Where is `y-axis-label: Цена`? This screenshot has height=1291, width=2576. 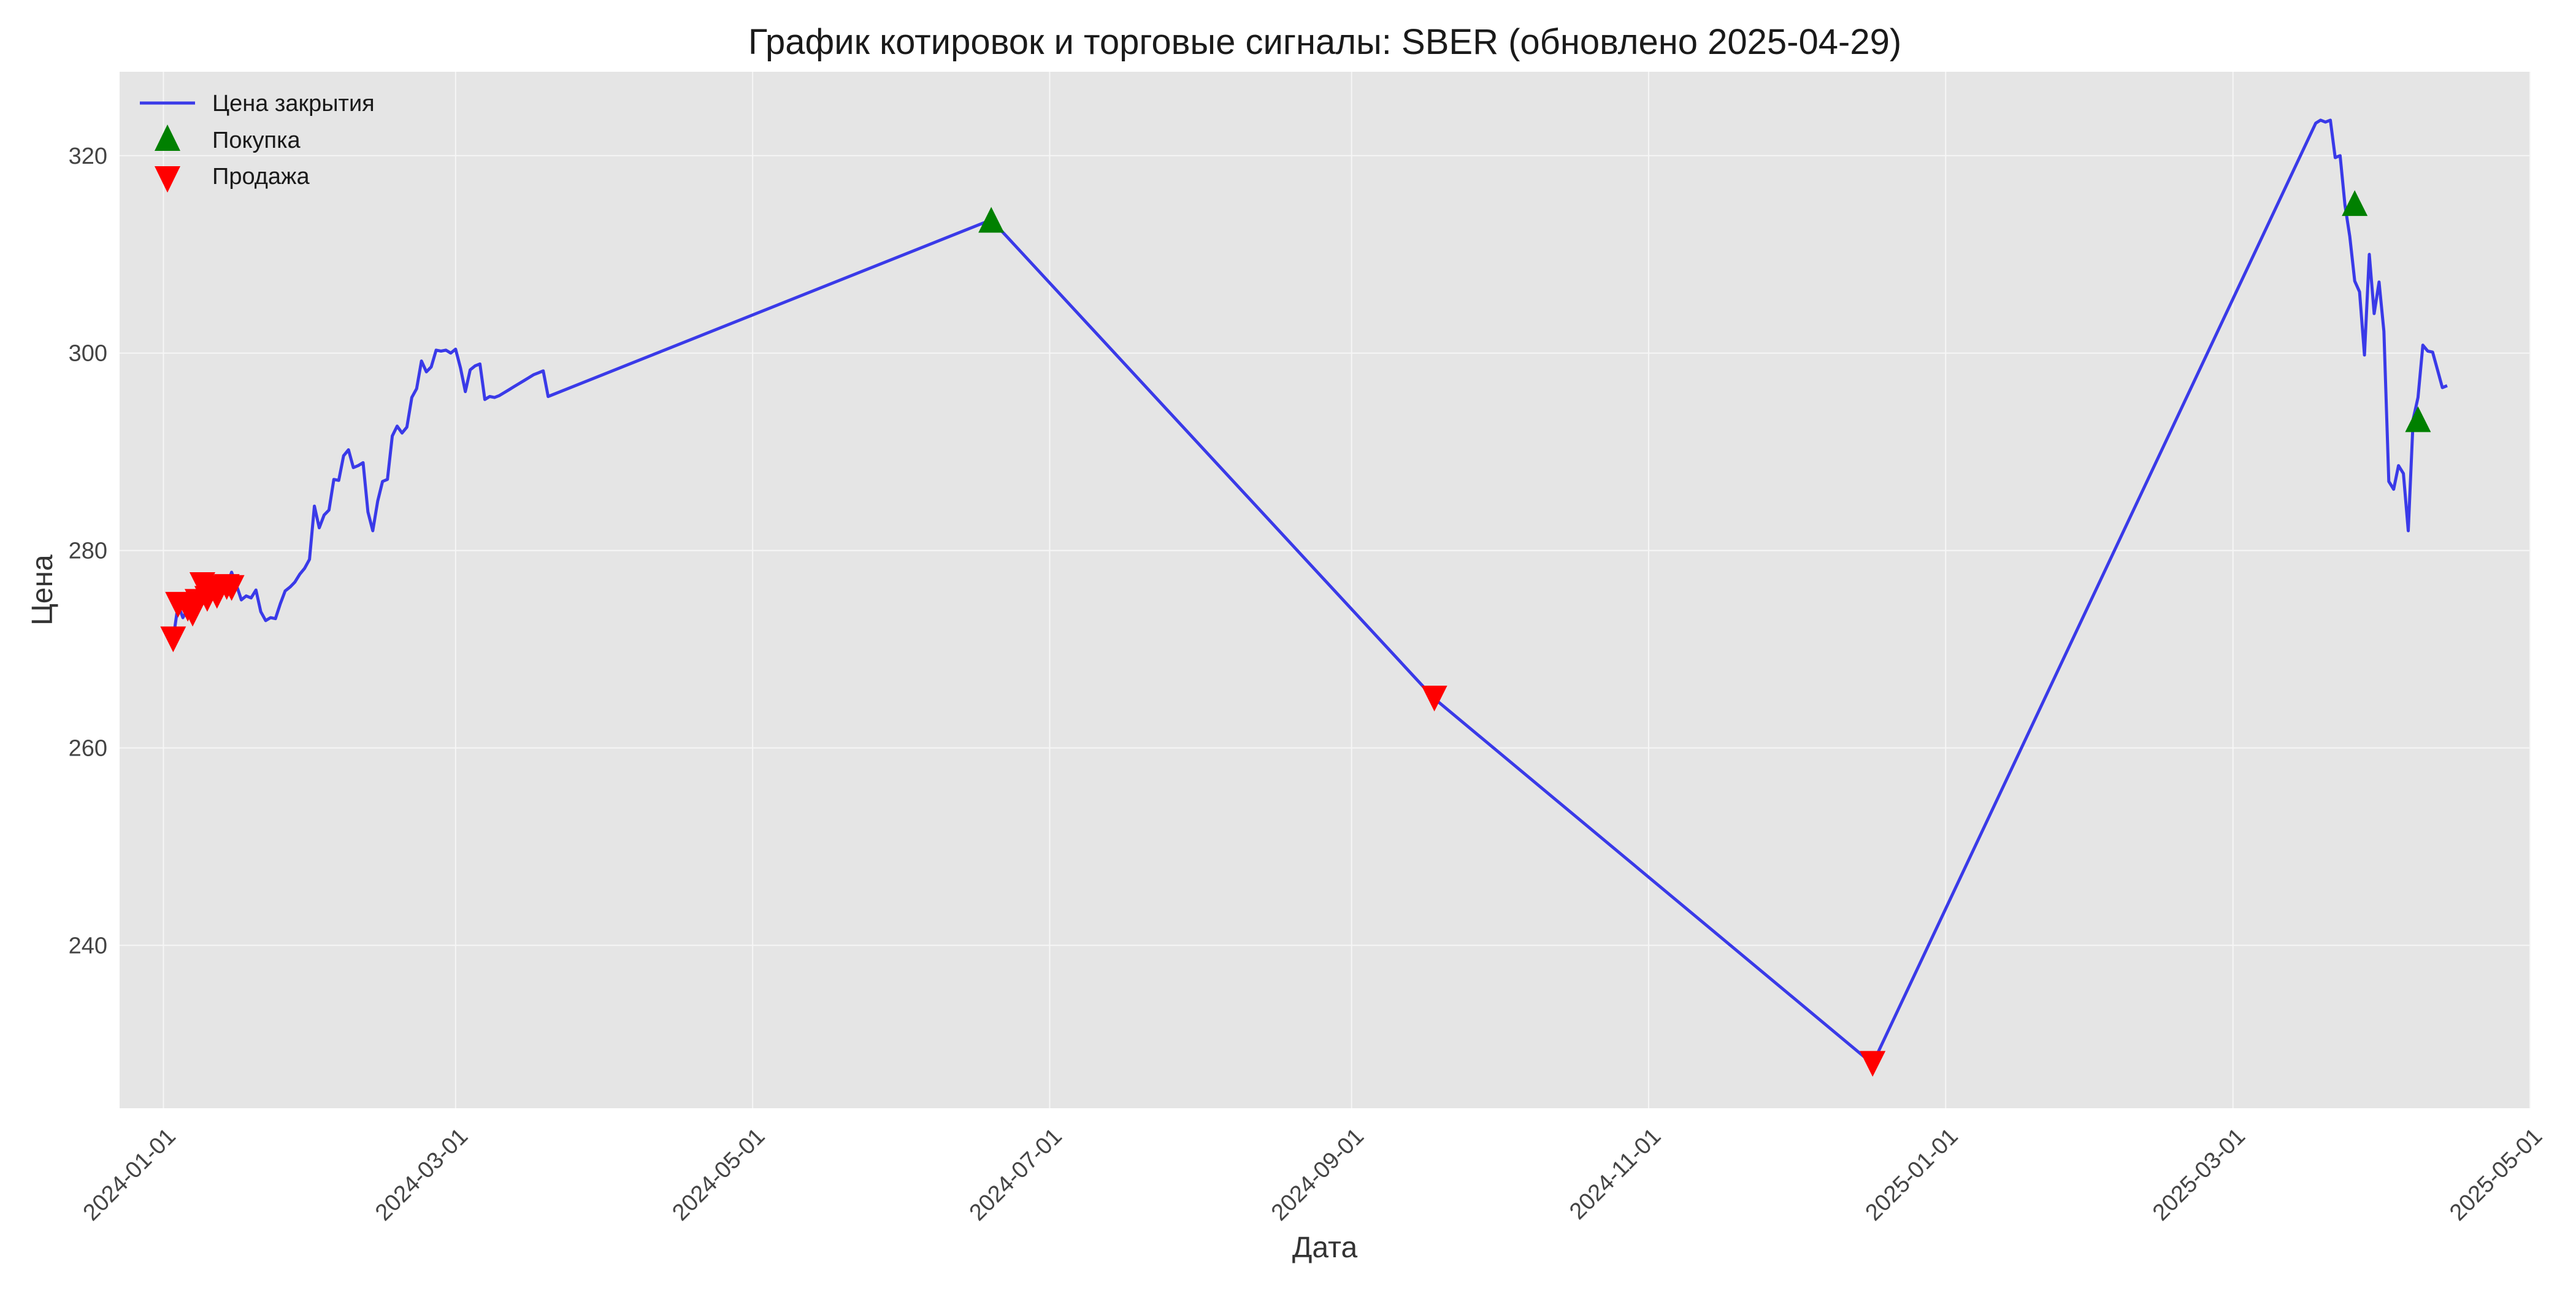
y-axis-label: Цена is located at coordinates (42, 590).